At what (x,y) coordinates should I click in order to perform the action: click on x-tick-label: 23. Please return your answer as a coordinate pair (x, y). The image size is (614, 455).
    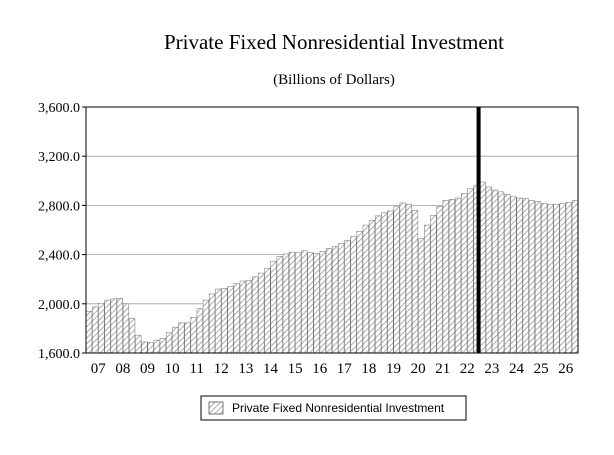
    Looking at the image, I should click on (491, 369).